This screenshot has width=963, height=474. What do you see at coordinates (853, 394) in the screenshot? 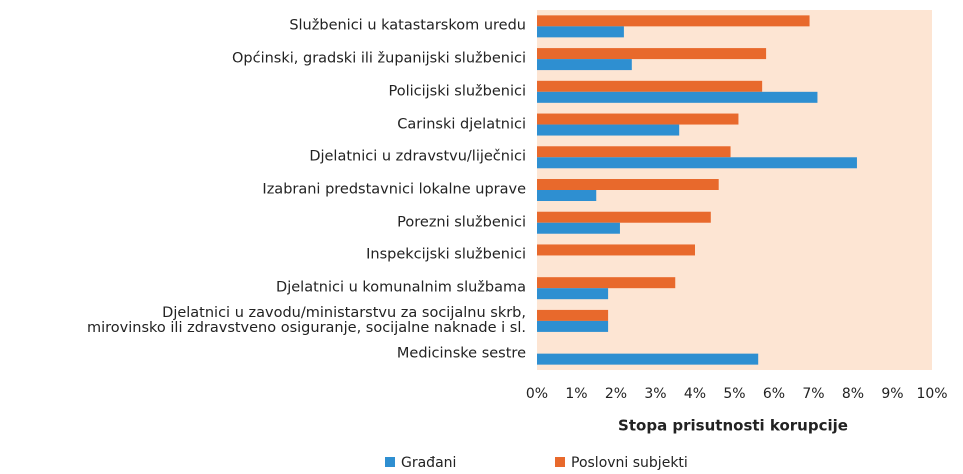
I see `x-tick-label: 8%` at bounding box center [853, 394].